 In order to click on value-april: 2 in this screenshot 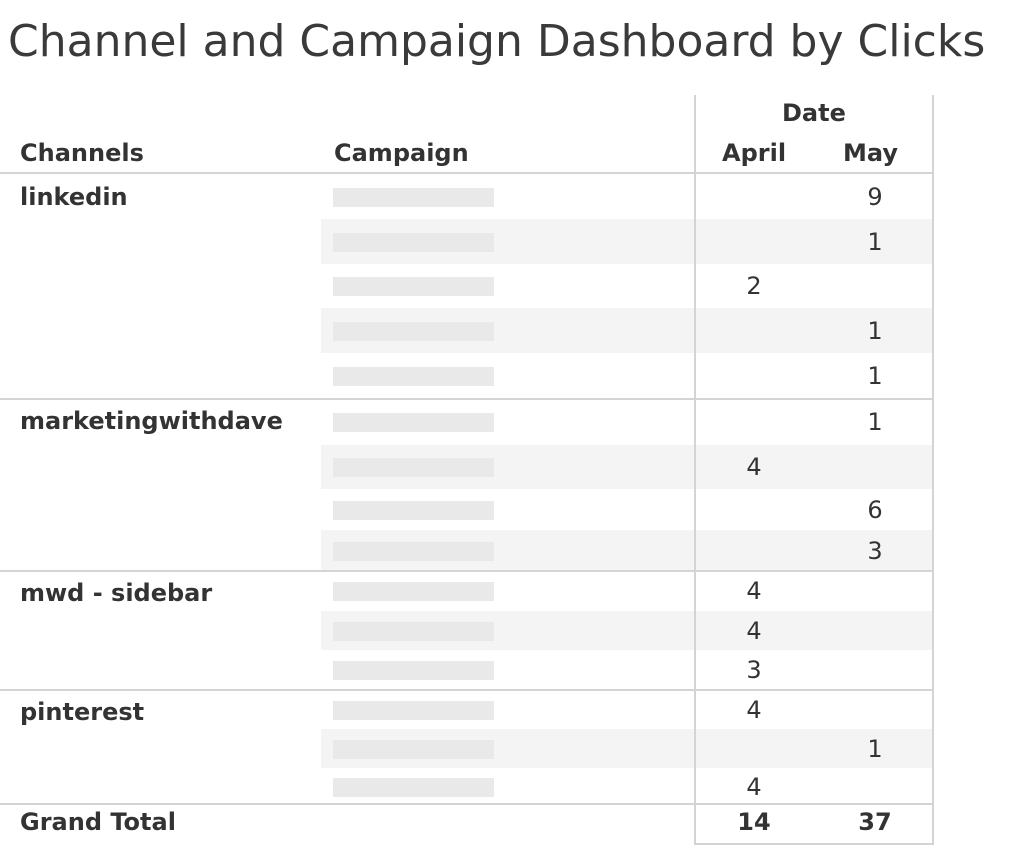, I will do `click(754, 286)`.